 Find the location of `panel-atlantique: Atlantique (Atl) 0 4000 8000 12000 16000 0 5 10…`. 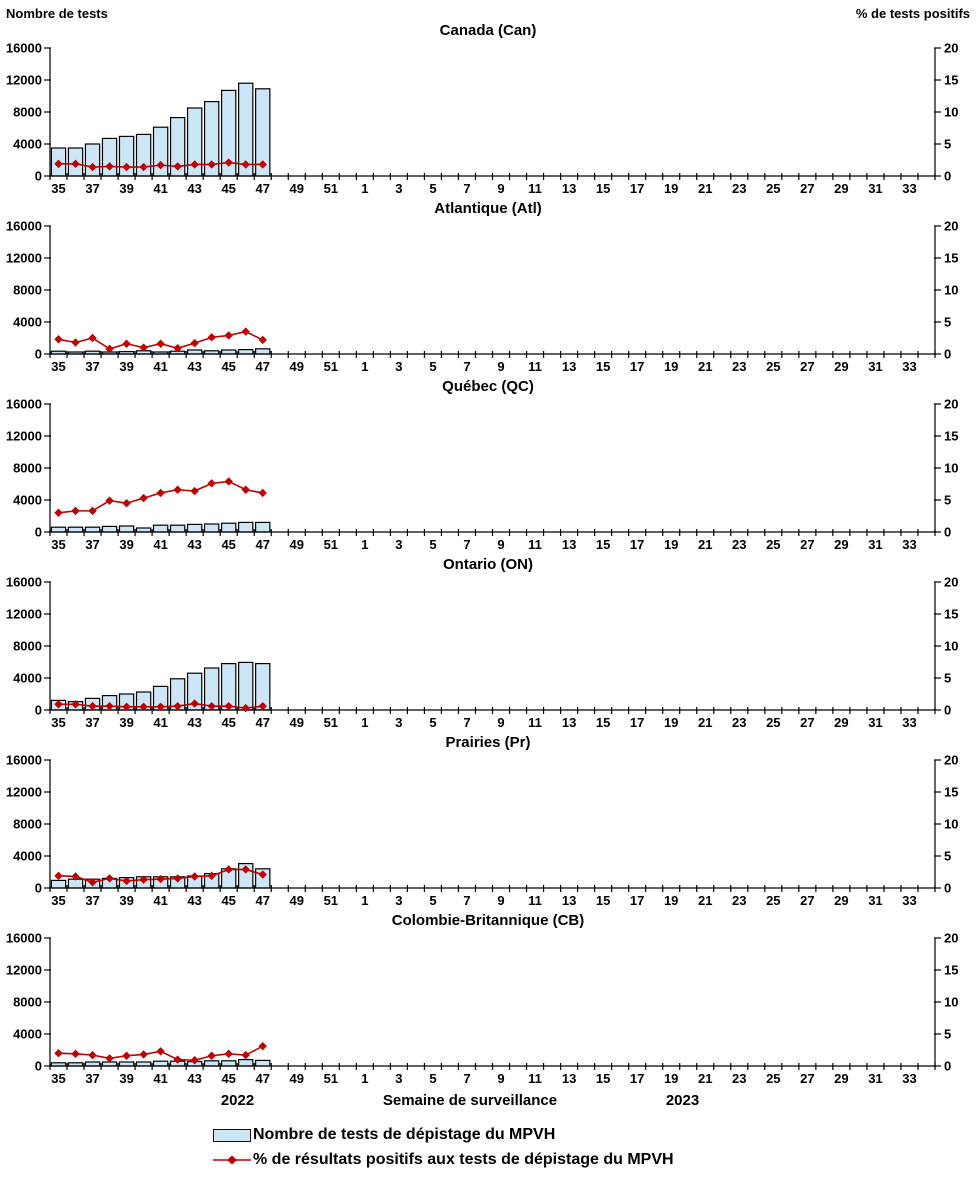

panel-atlantique: Atlantique (Atl) 0 4000 8000 12000 16000 0 5 10… is located at coordinates (488, 289).